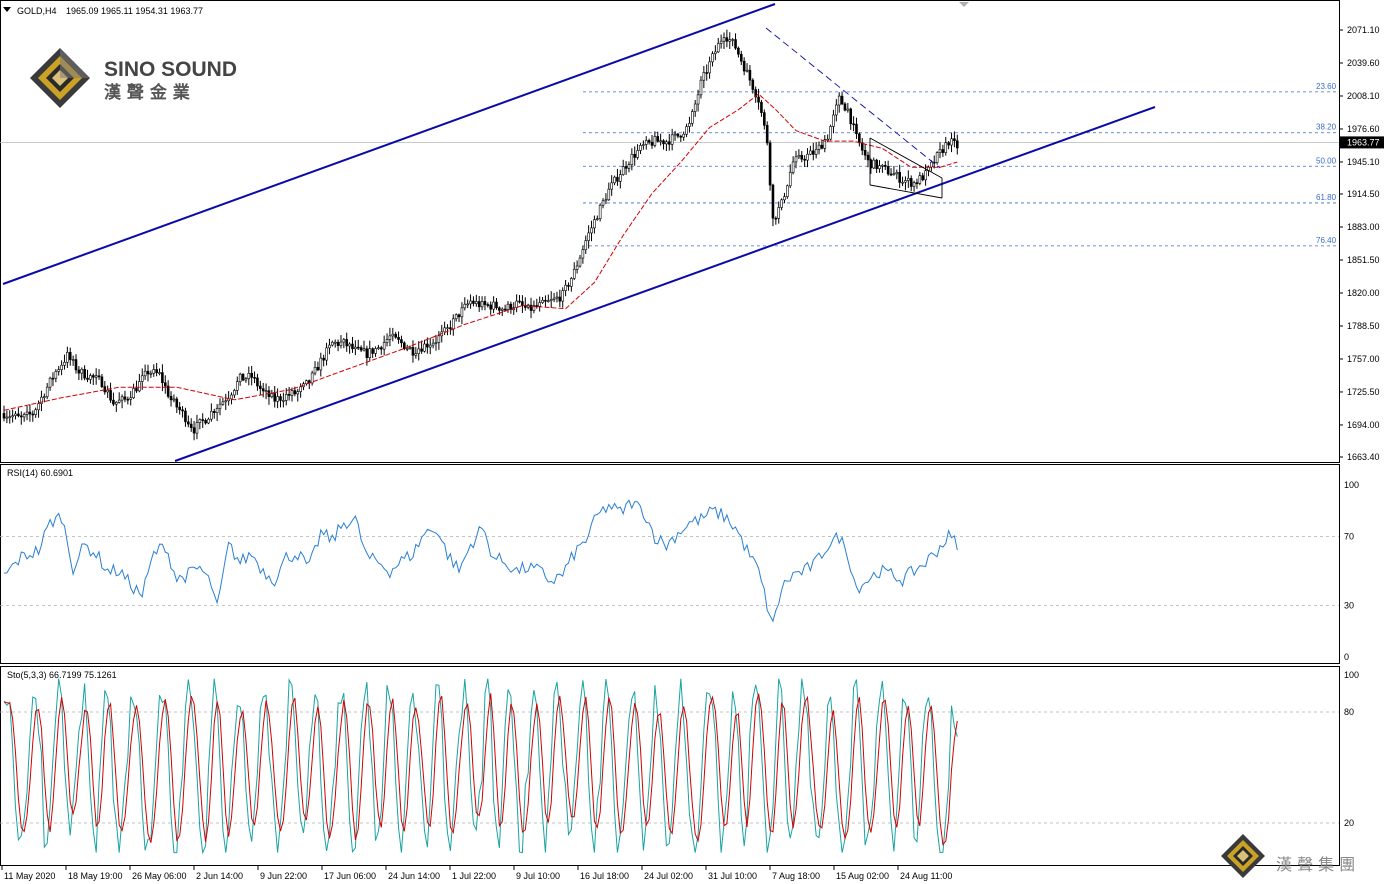  I want to click on rsi-line, so click(480, 561).